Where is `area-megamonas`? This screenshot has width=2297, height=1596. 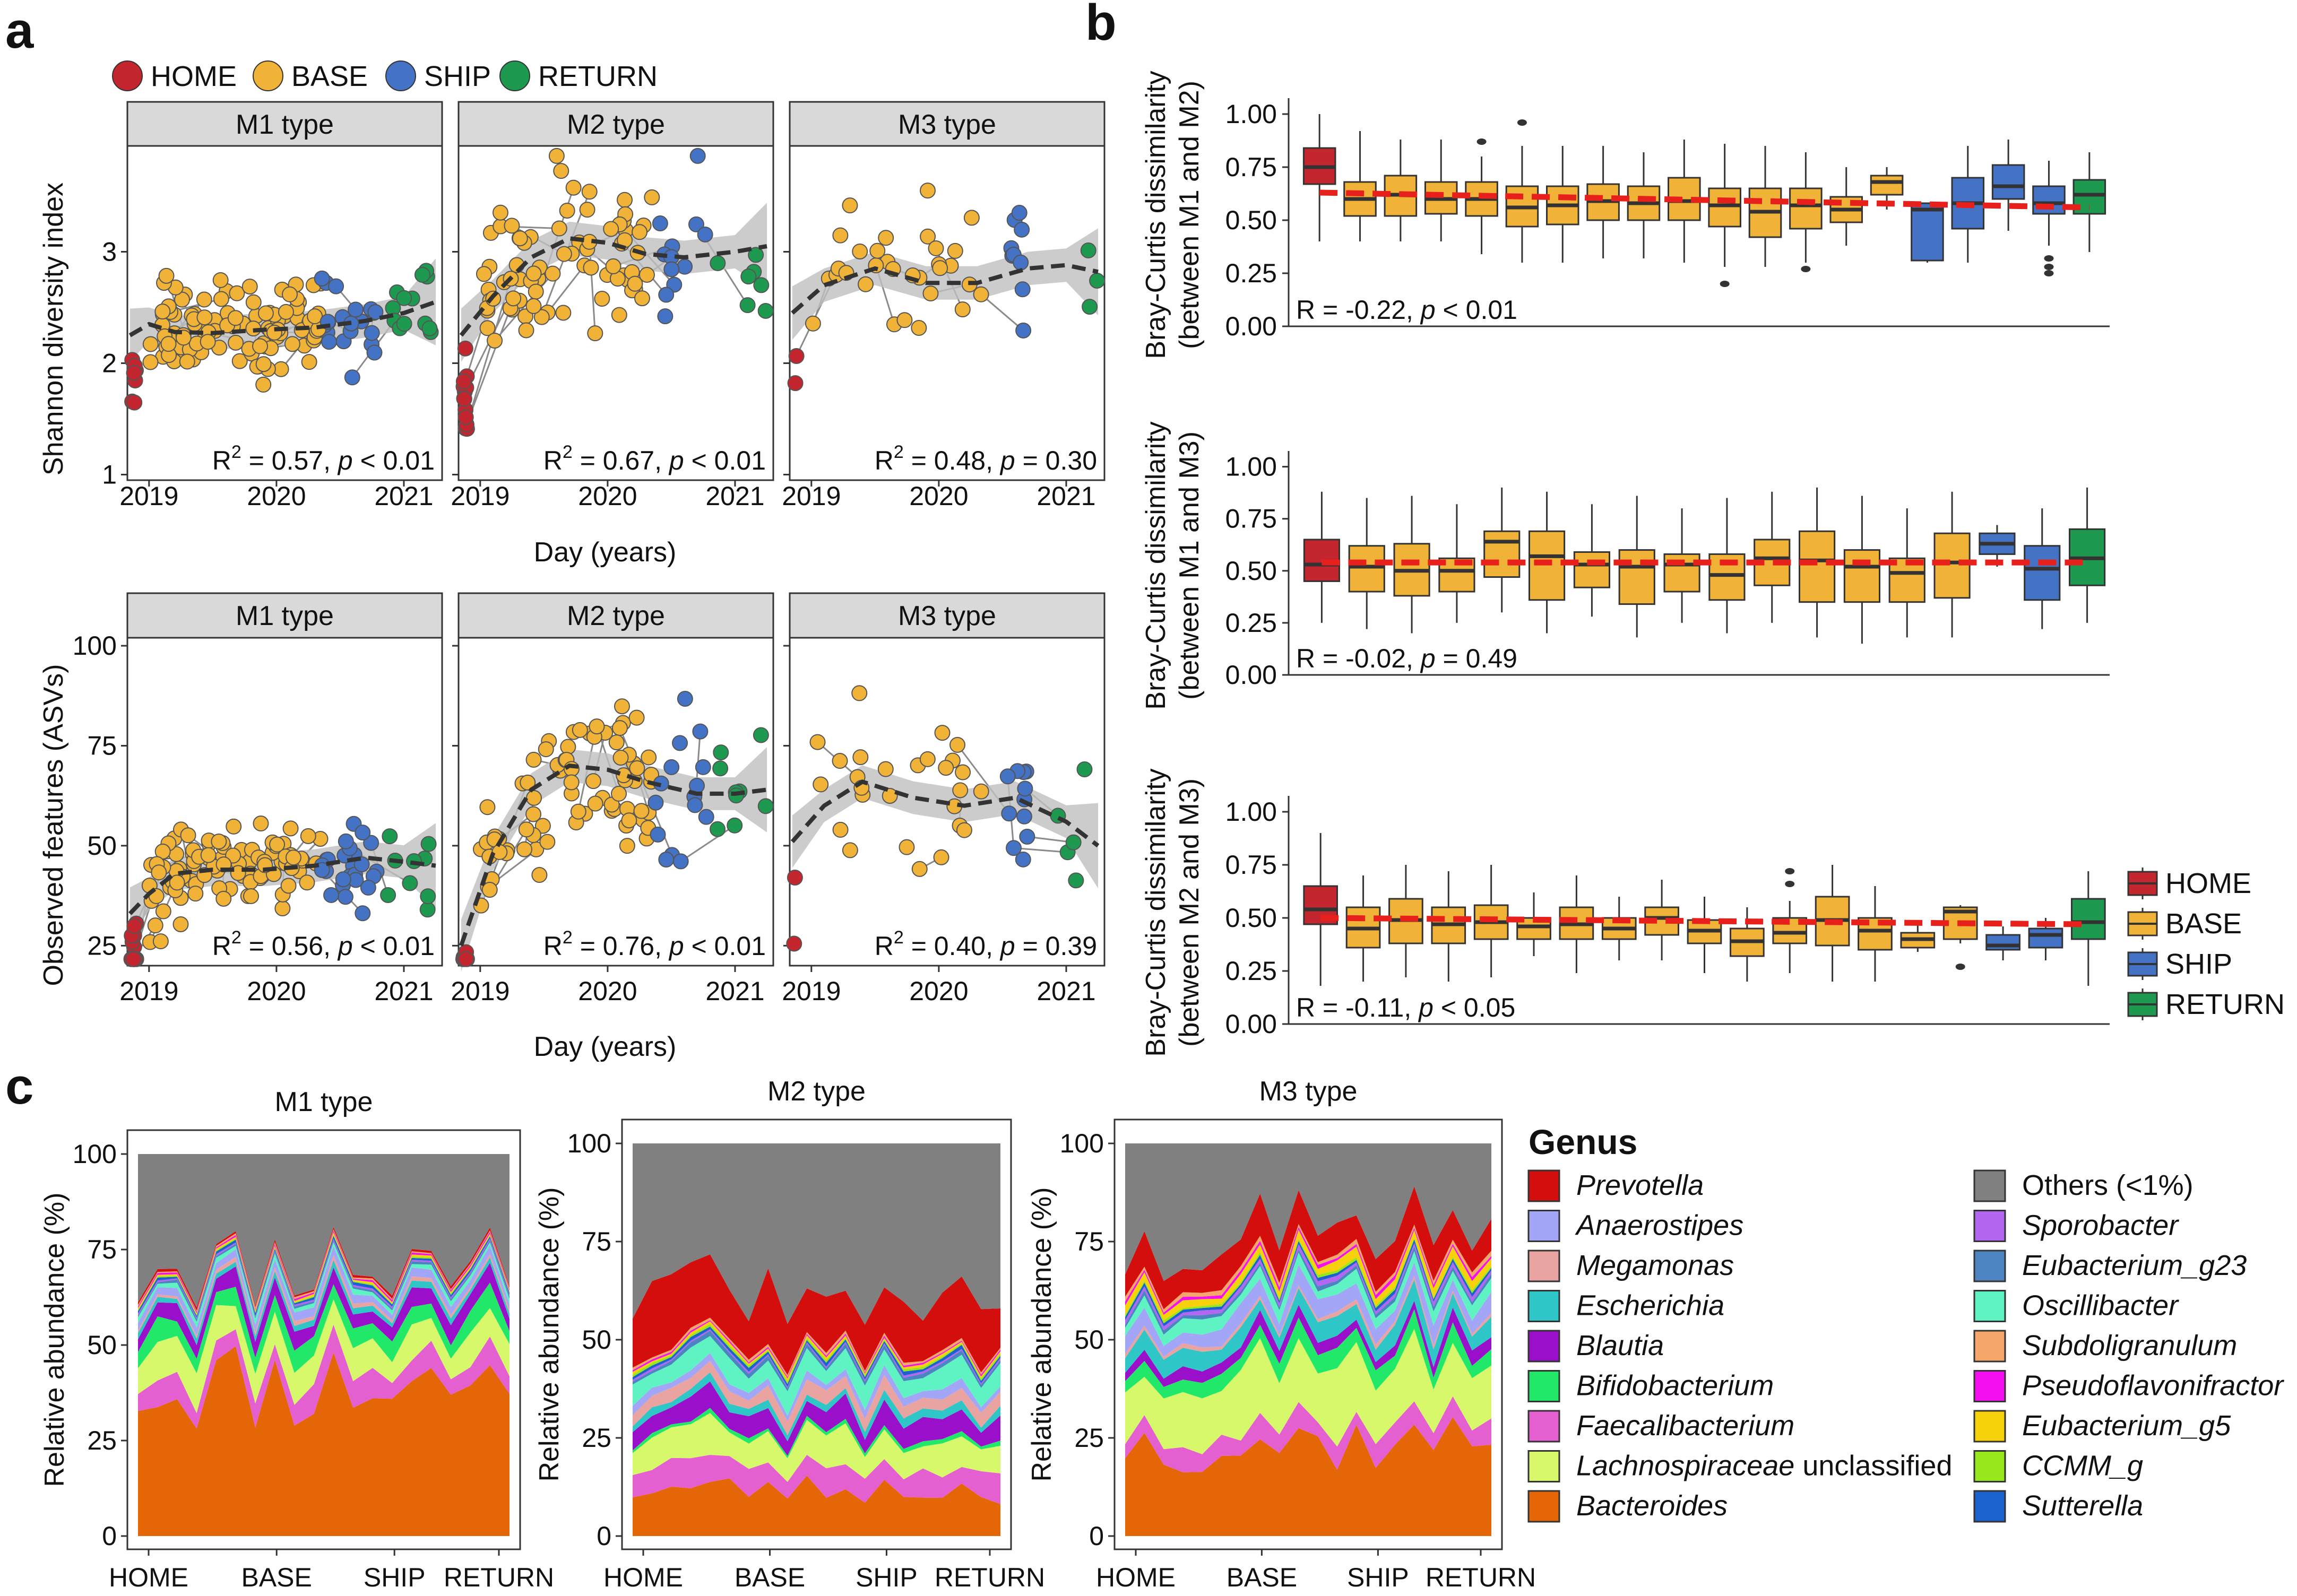
area-megamonas is located at coordinates (816, 1398).